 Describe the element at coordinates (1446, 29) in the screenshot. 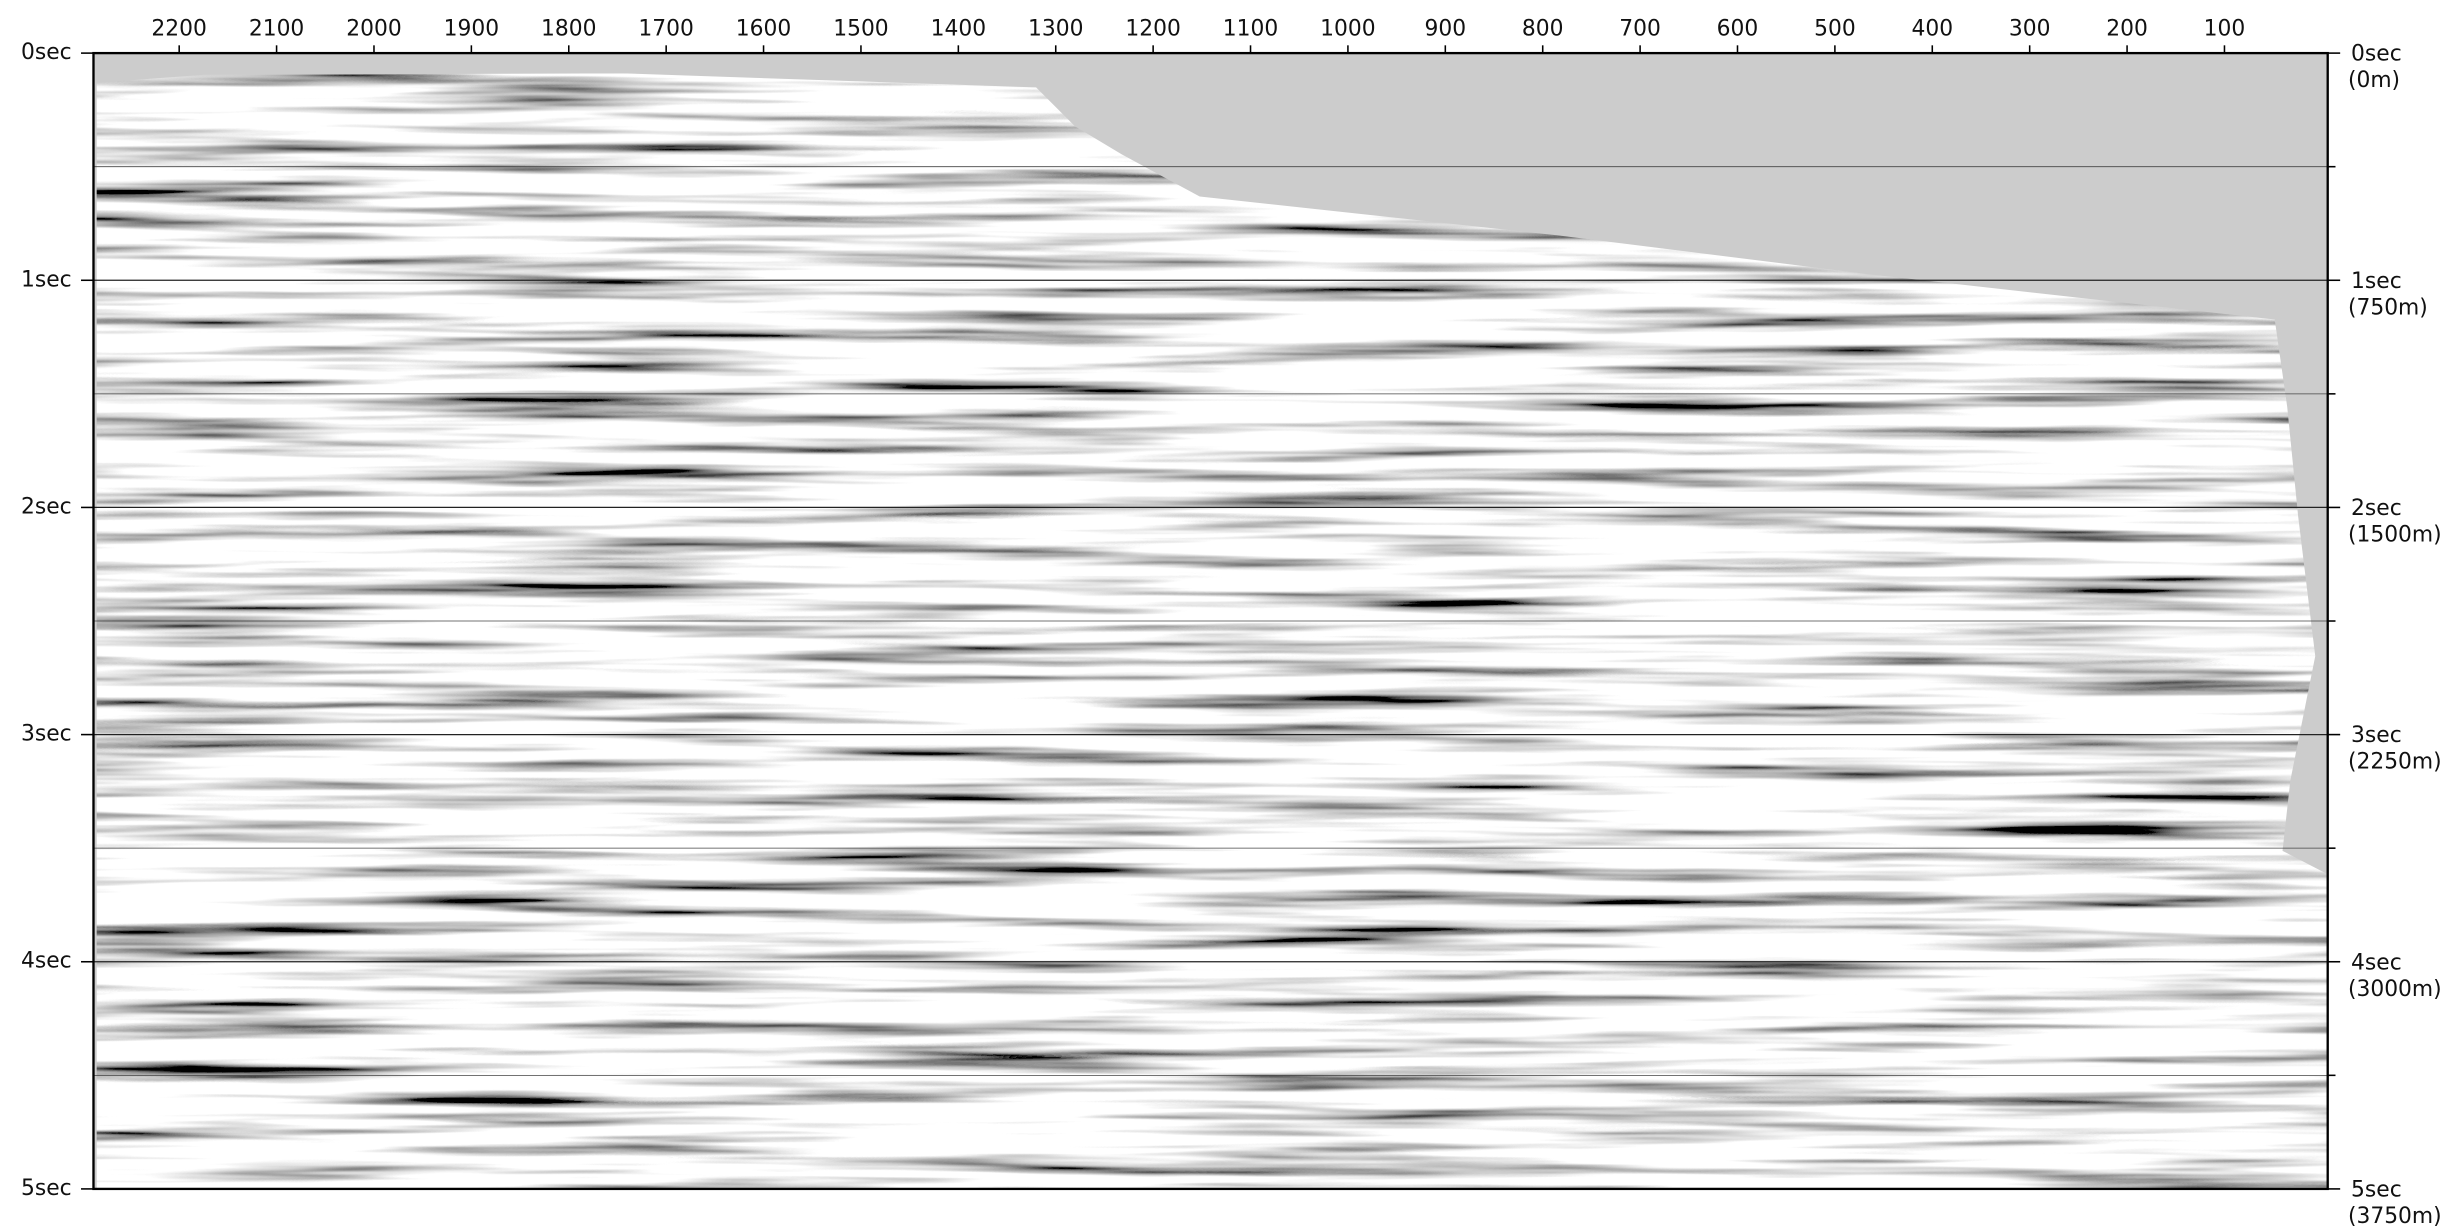

I see `x-tick-label: 900` at that location.